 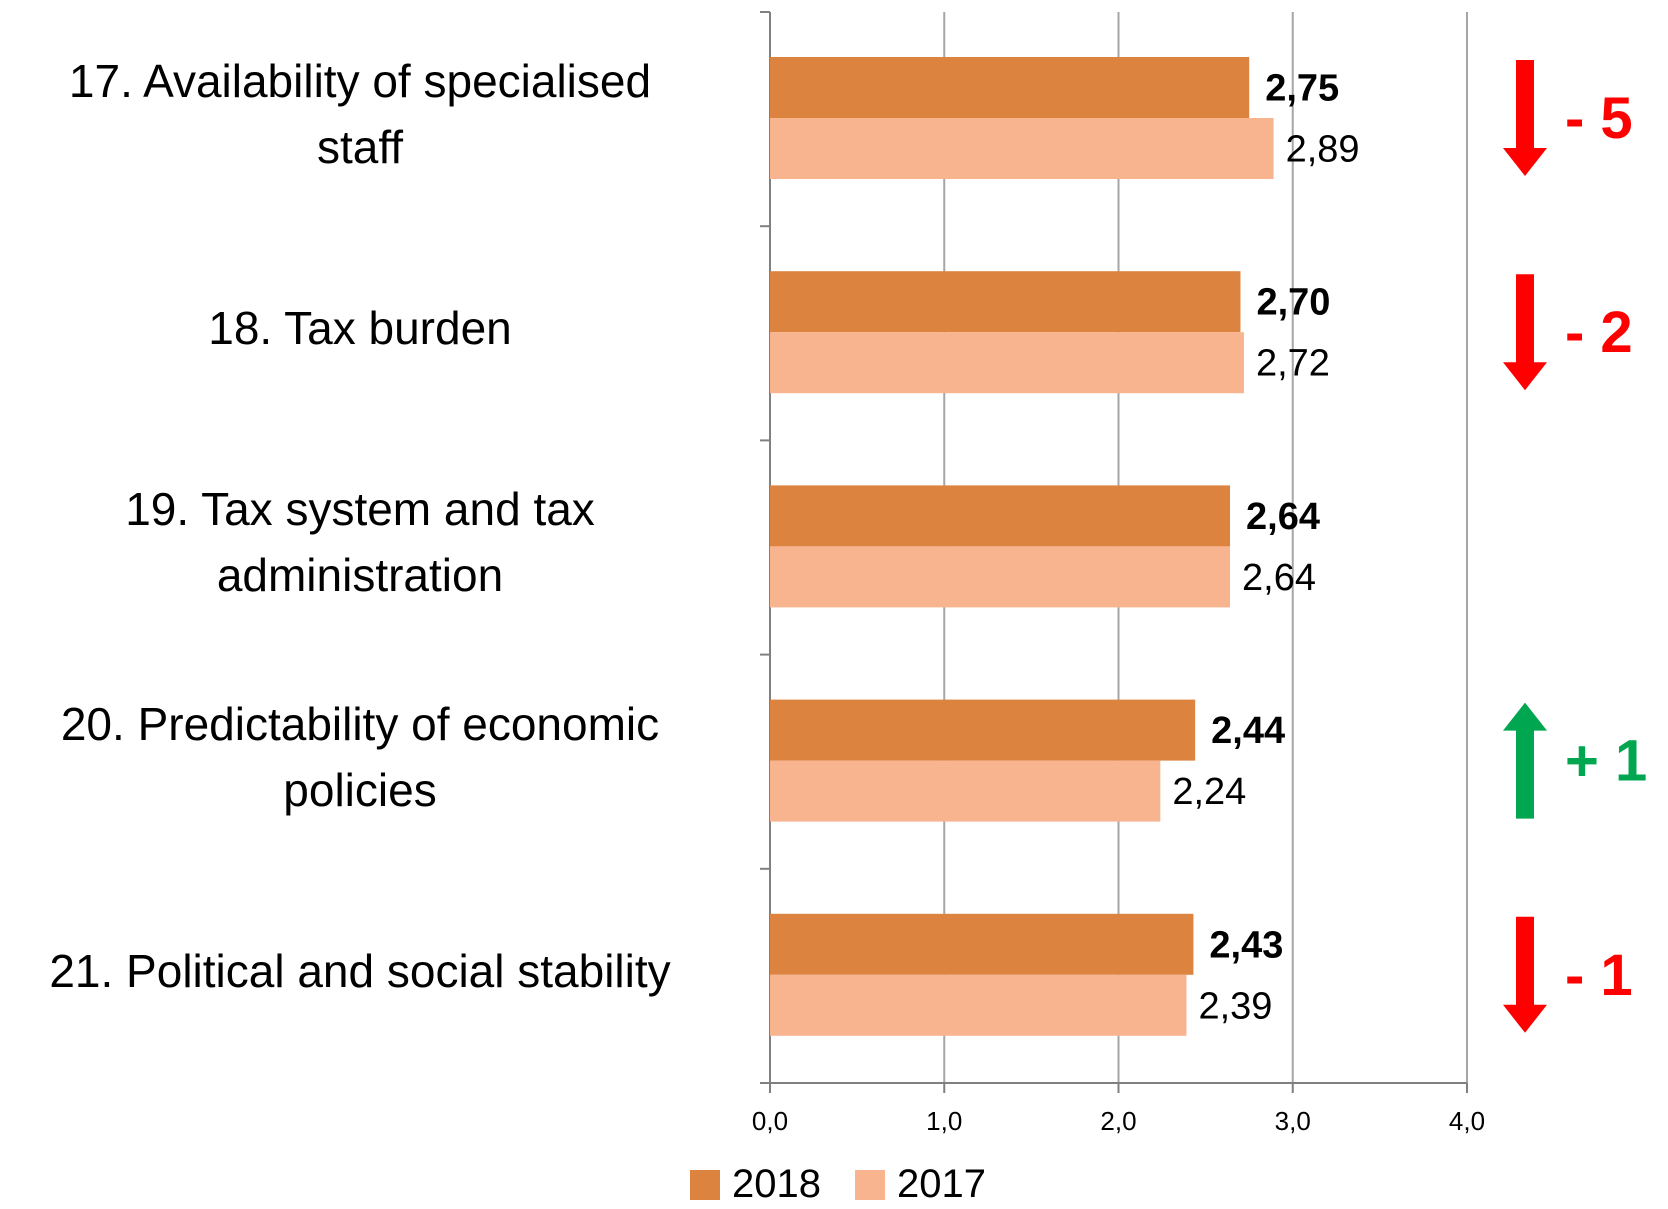 I want to click on category-label-line: 20. Predictability of economic, so click(x=360, y=723).